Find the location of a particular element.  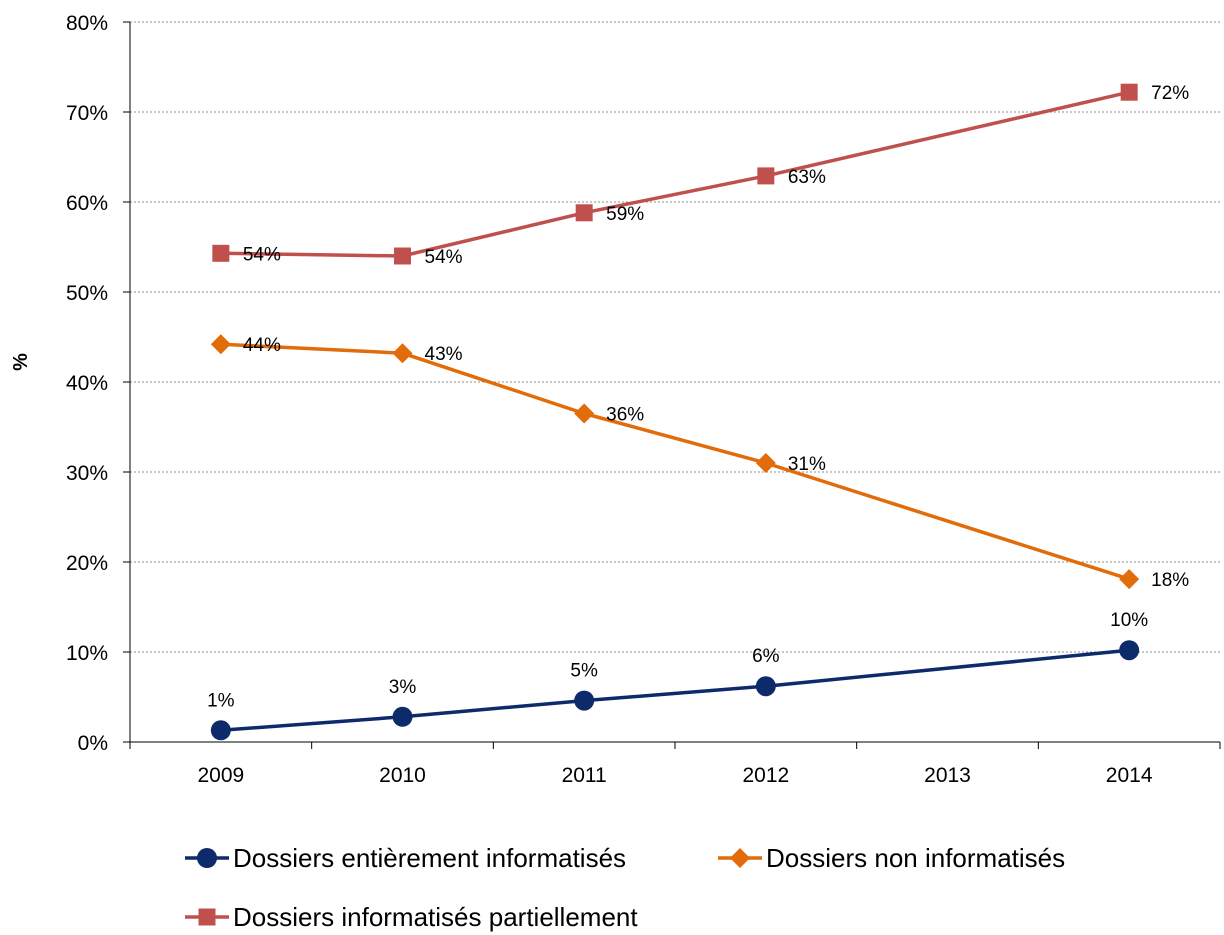

data-label: 3% is located at coordinates (403, 687).